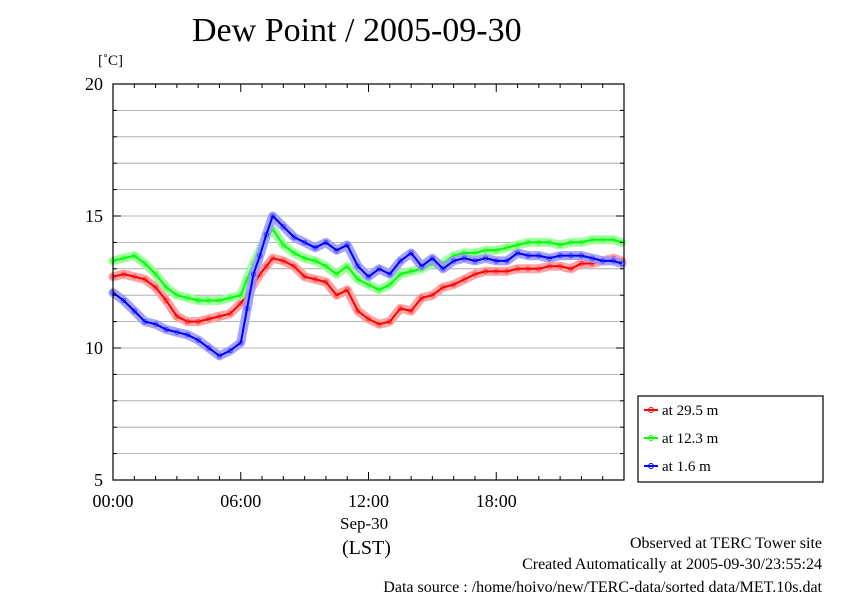 This screenshot has width=842, height=597. I want to click on y-tick-label: 5, so click(98, 480).